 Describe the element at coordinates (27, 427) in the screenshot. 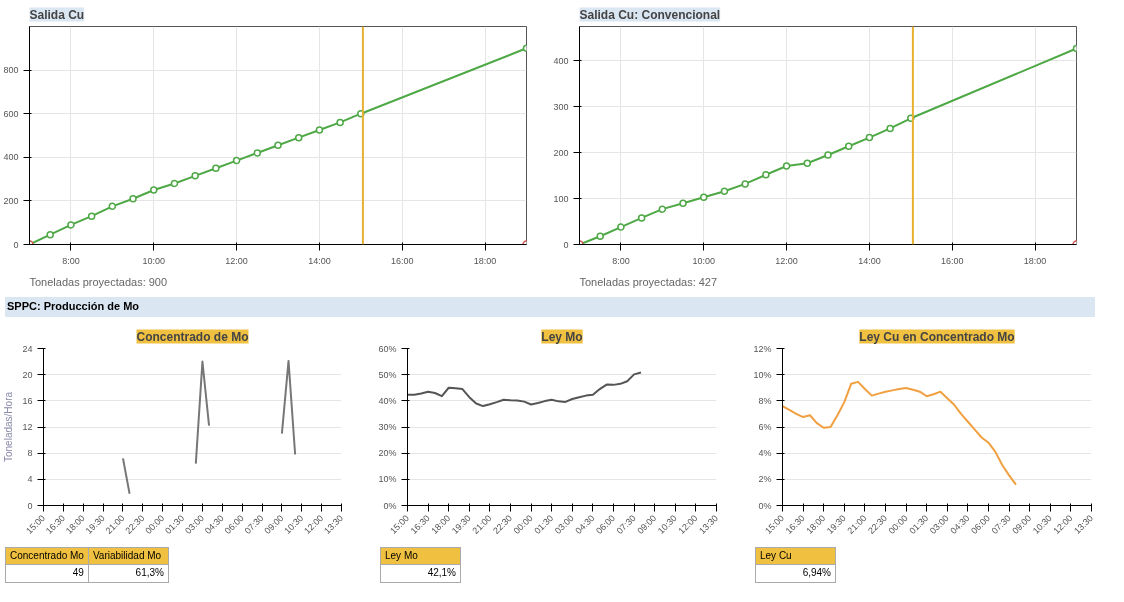

I see `y-tick-label: 12` at that location.